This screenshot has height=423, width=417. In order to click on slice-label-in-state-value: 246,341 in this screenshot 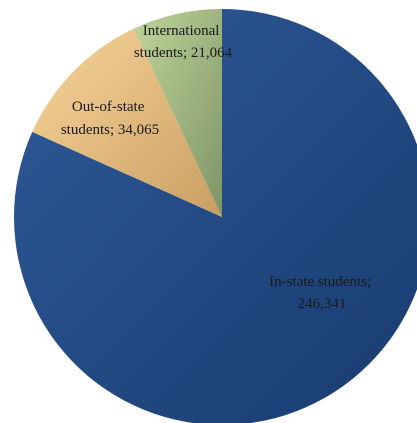, I will do `click(322, 304)`.